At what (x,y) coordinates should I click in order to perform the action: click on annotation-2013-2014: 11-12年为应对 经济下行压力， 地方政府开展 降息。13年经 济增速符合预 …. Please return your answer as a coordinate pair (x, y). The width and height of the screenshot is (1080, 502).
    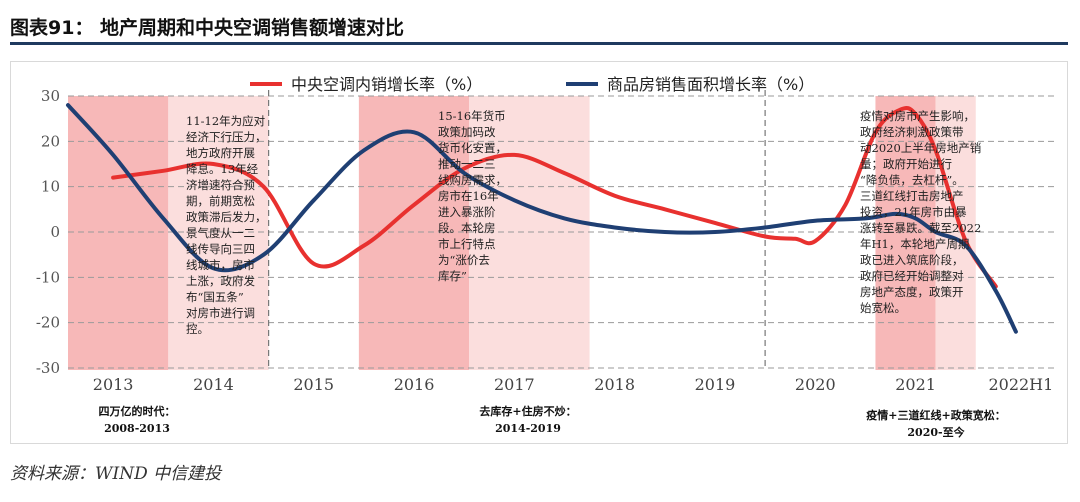
    Looking at the image, I should click on (226, 225).